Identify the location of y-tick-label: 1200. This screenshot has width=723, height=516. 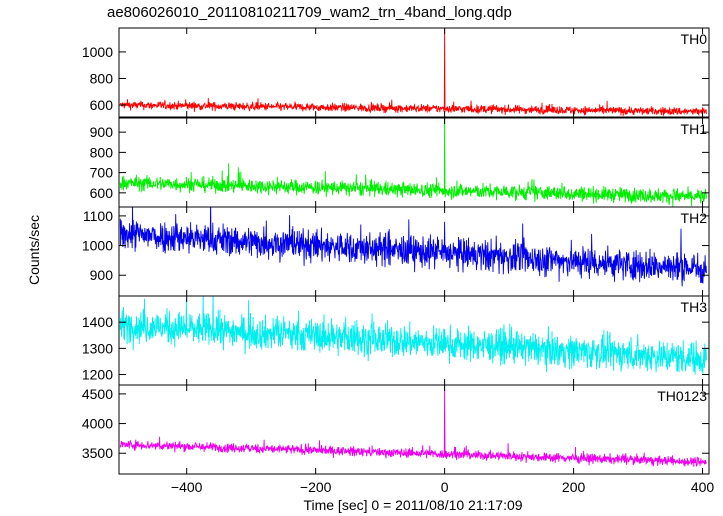
(97, 375).